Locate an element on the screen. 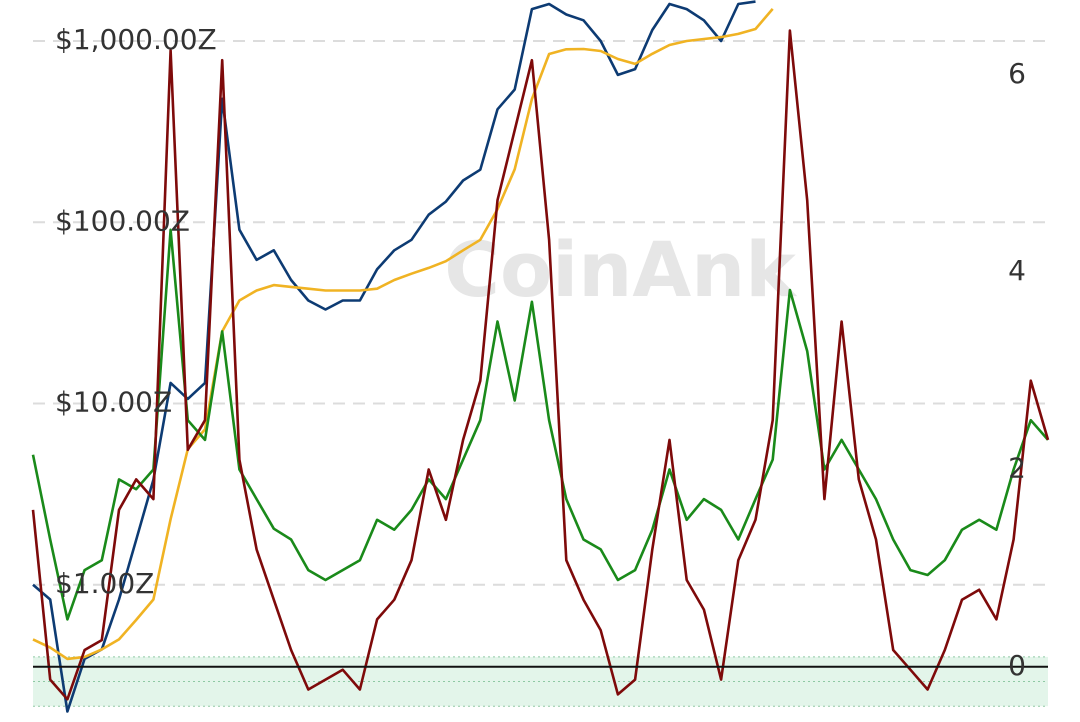 The image size is (1080, 722). y-tick-label: $10.00Z is located at coordinates (113, 402).